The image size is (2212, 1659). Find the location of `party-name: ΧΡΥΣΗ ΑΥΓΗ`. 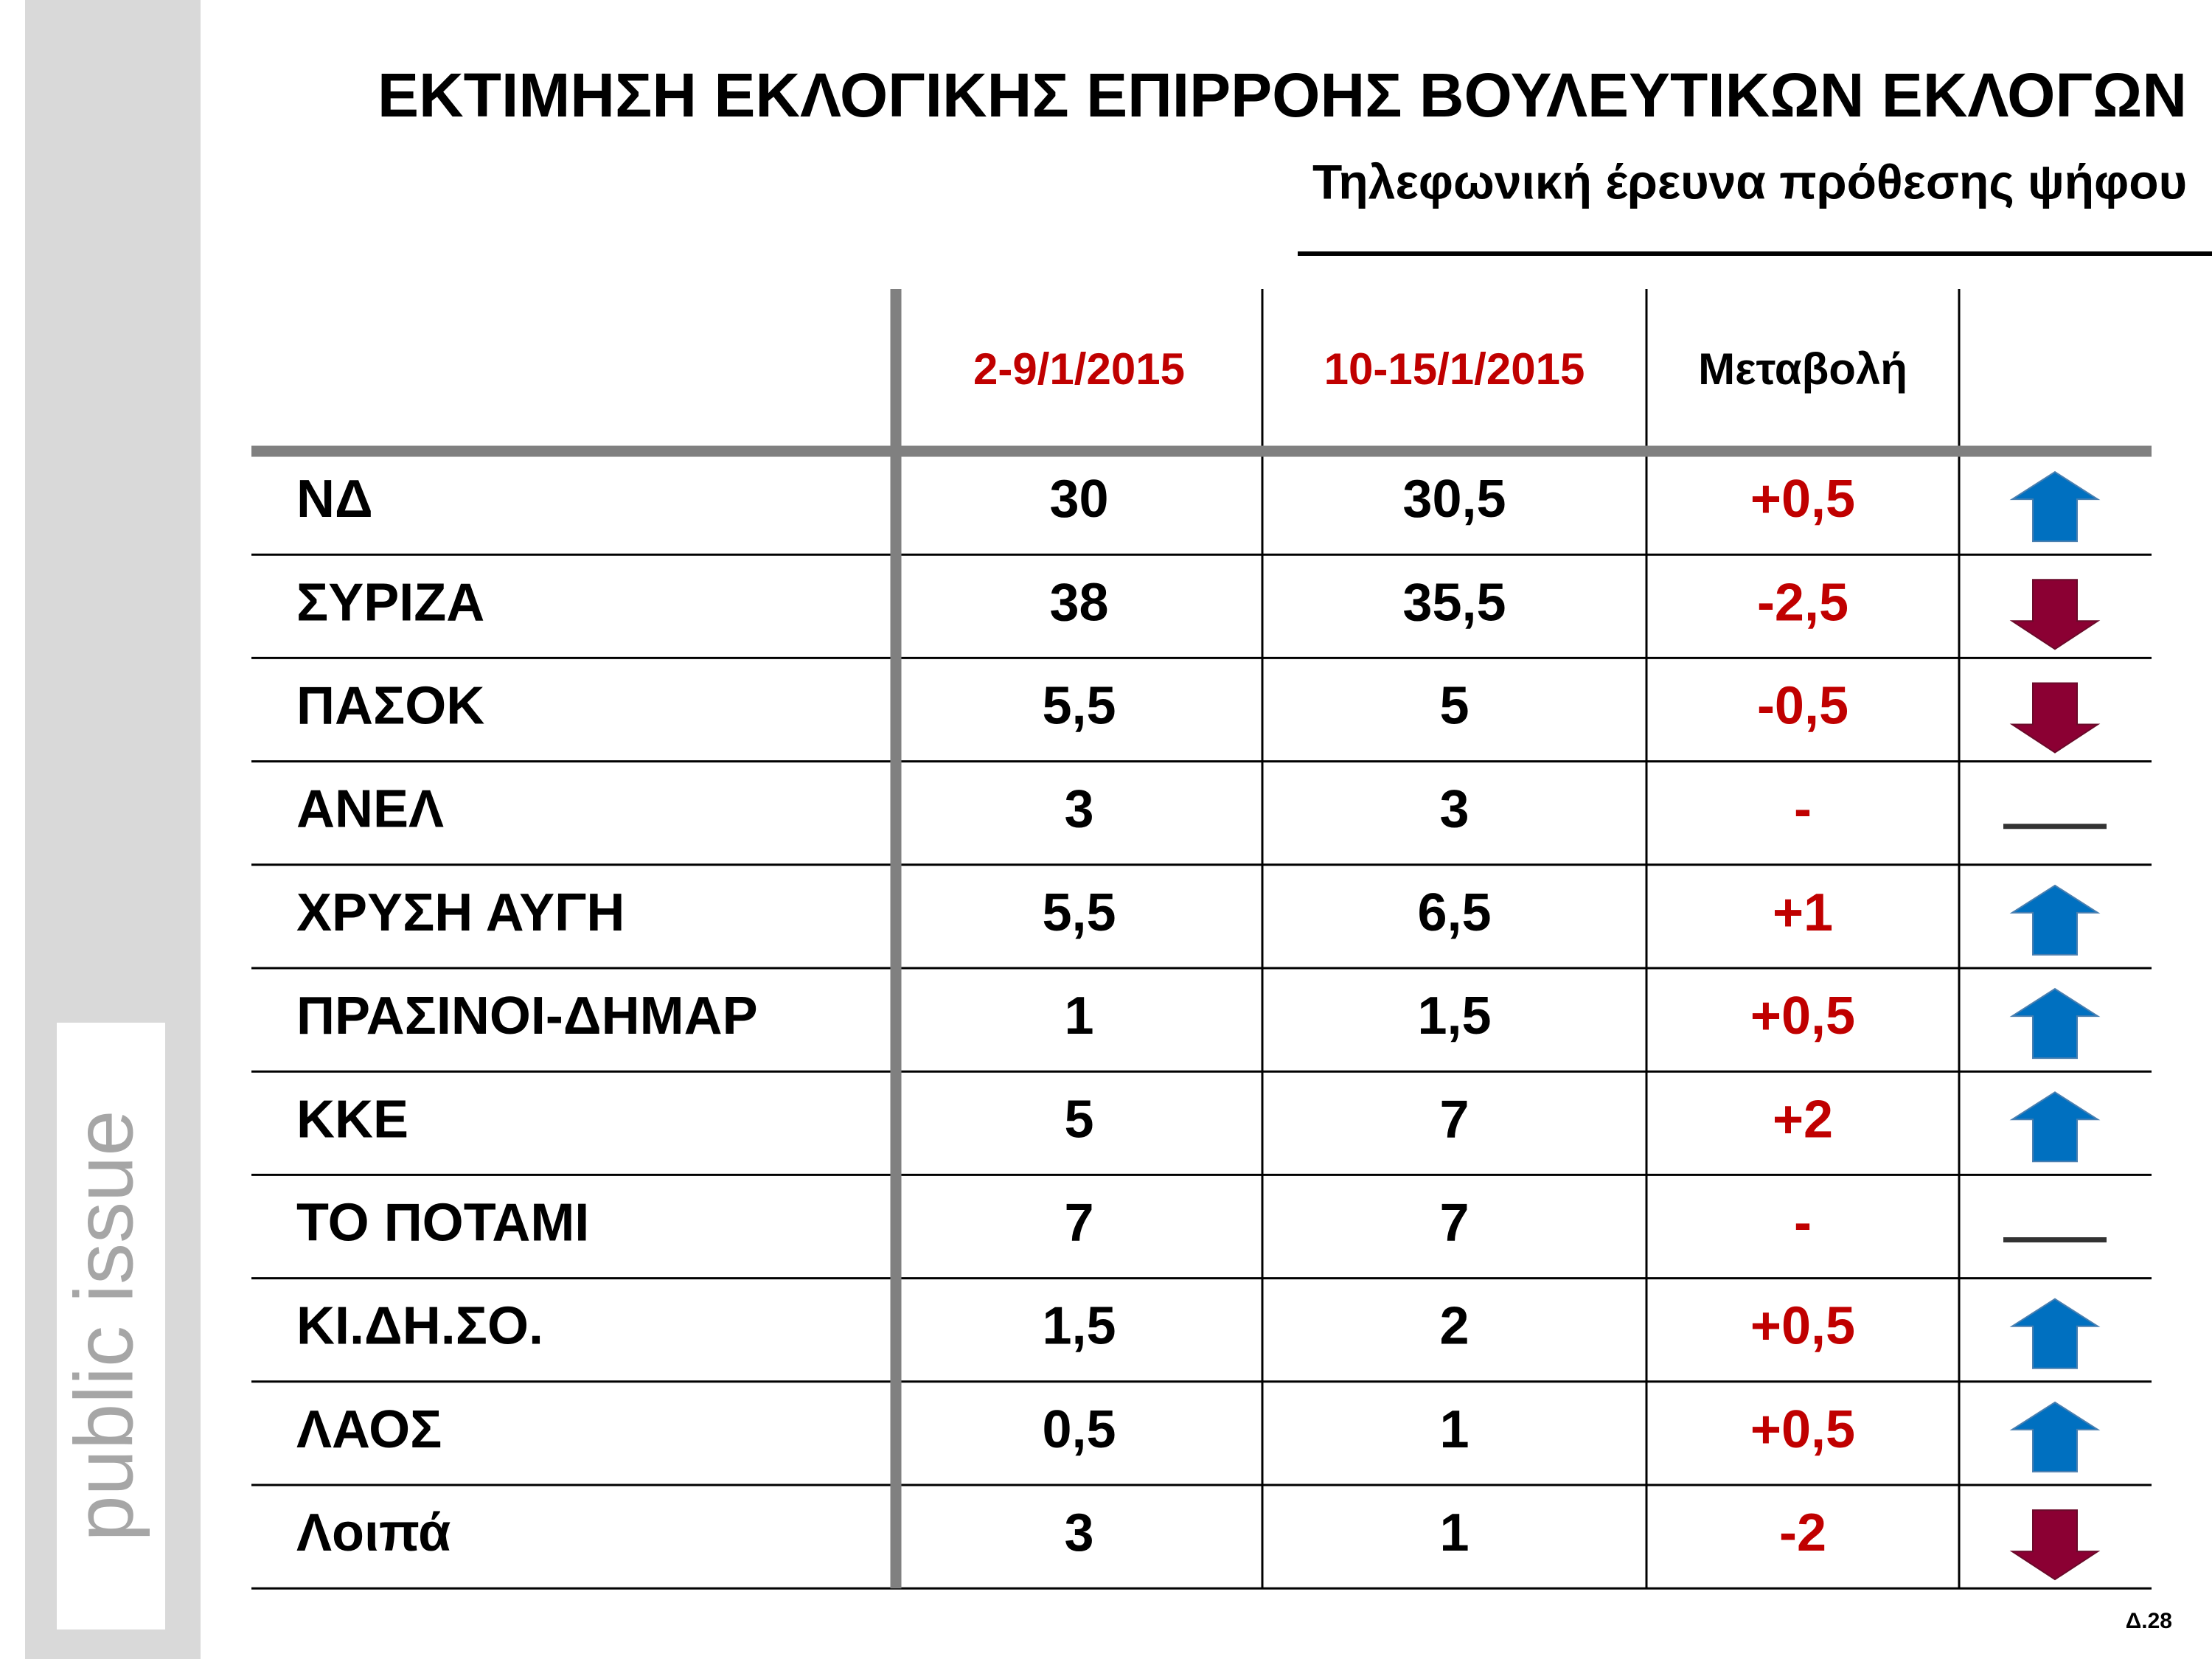

party-name: ΧΡΥΣΗ ΑΥΓΗ is located at coordinates (460, 912).